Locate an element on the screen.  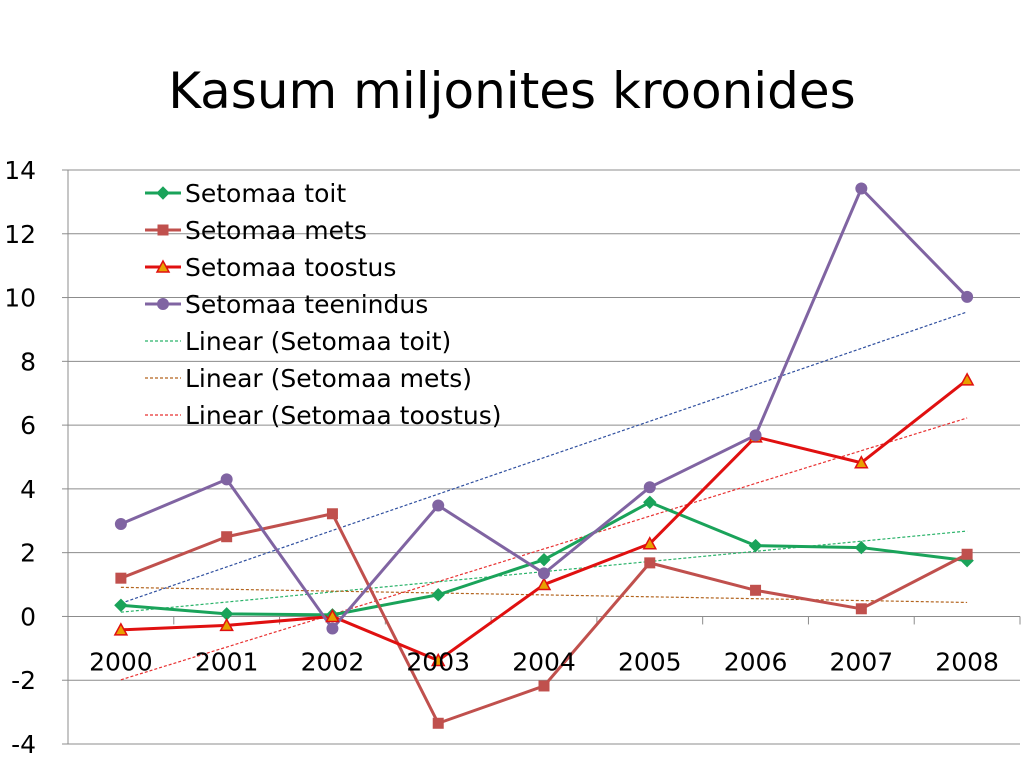
x-tick-label: 2000 is located at coordinates (121, 661).